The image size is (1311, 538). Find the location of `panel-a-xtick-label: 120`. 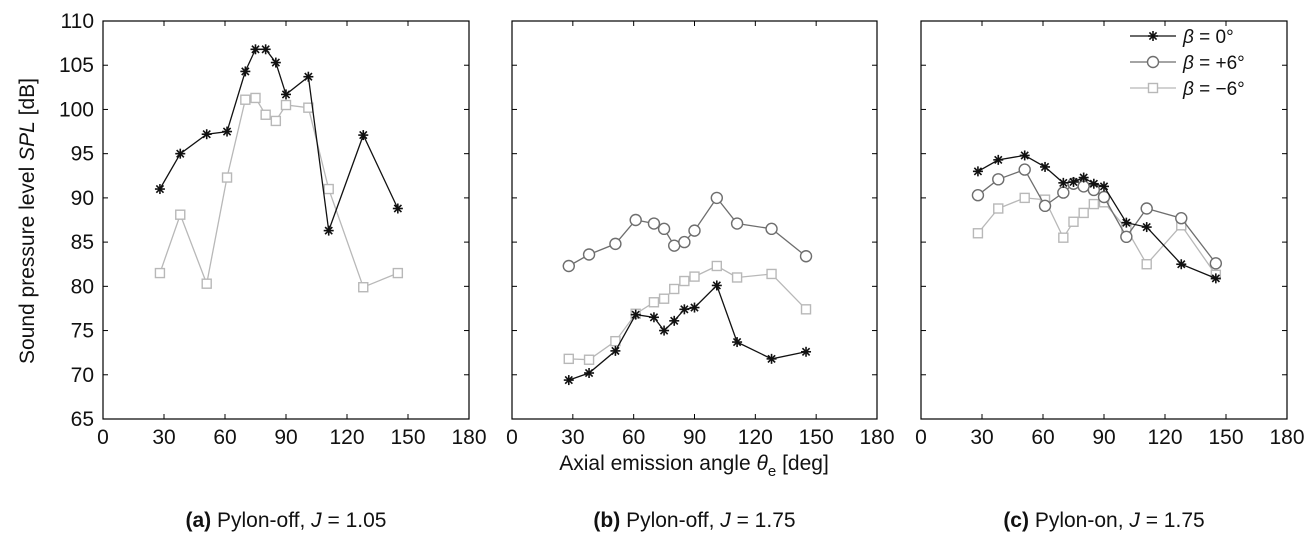

panel-a-xtick-label: 120 is located at coordinates (346, 437).